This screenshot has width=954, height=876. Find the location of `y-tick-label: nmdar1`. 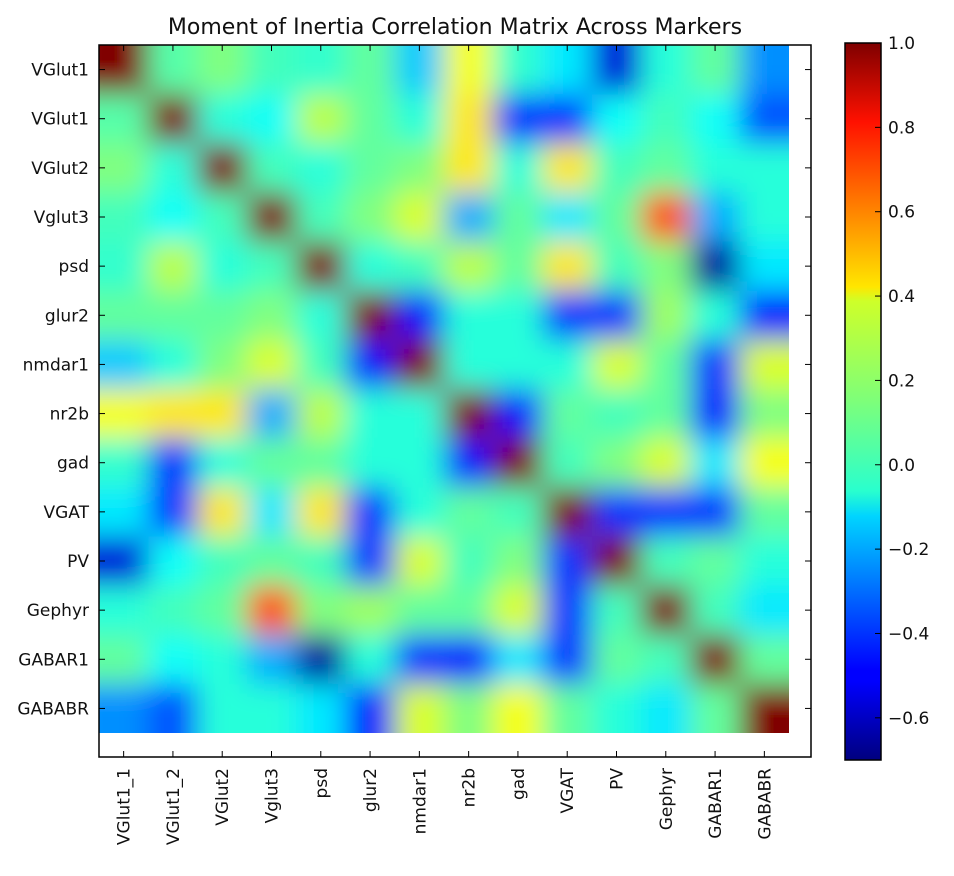

y-tick-label: nmdar1 is located at coordinates (56, 365).